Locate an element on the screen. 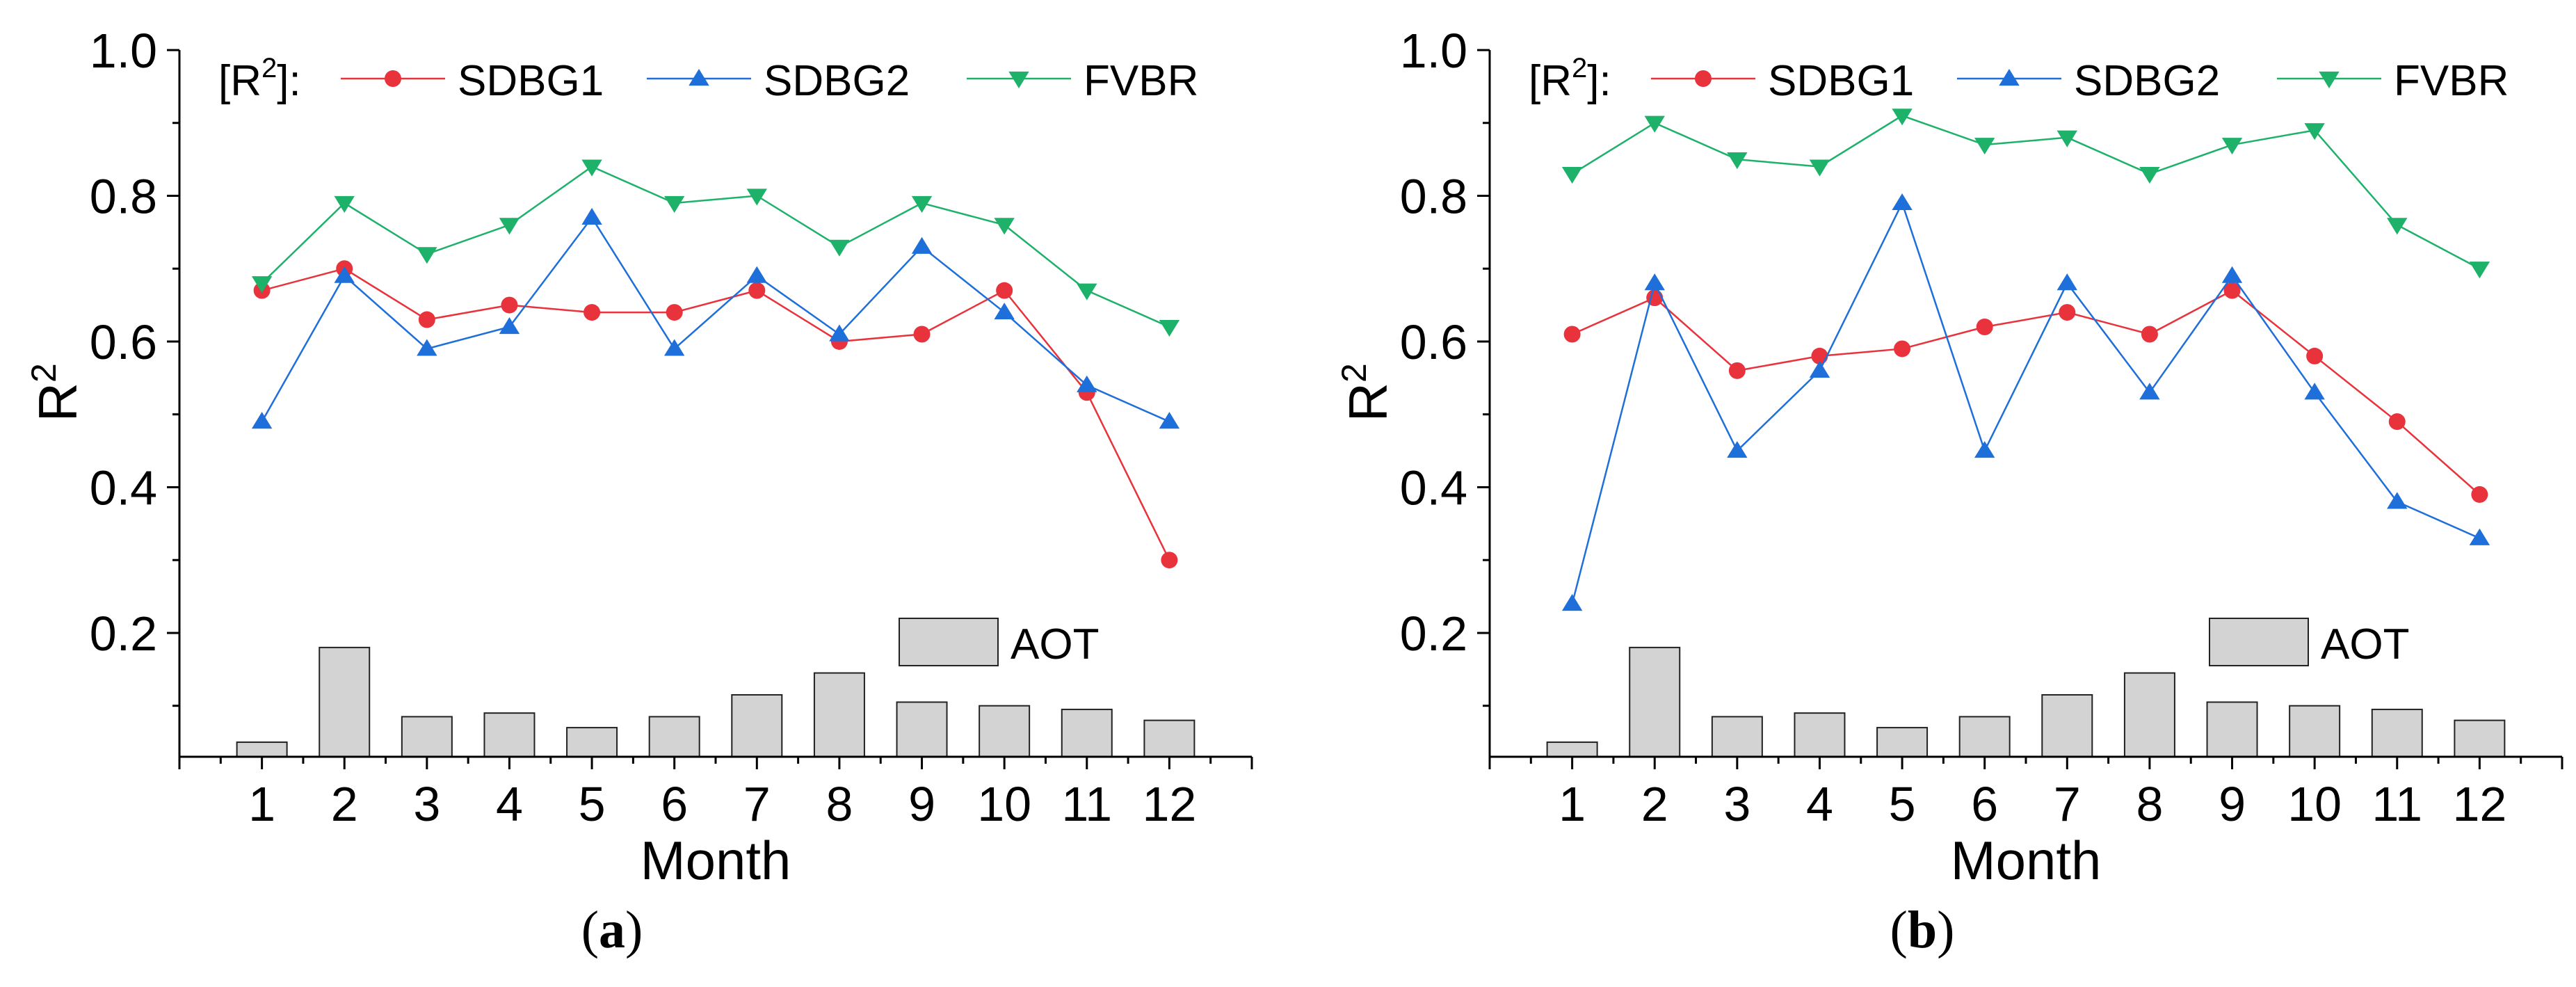 This screenshot has width=2576, height=987. y-tick-label: 0.6 is located at coordinates (1434, 342).